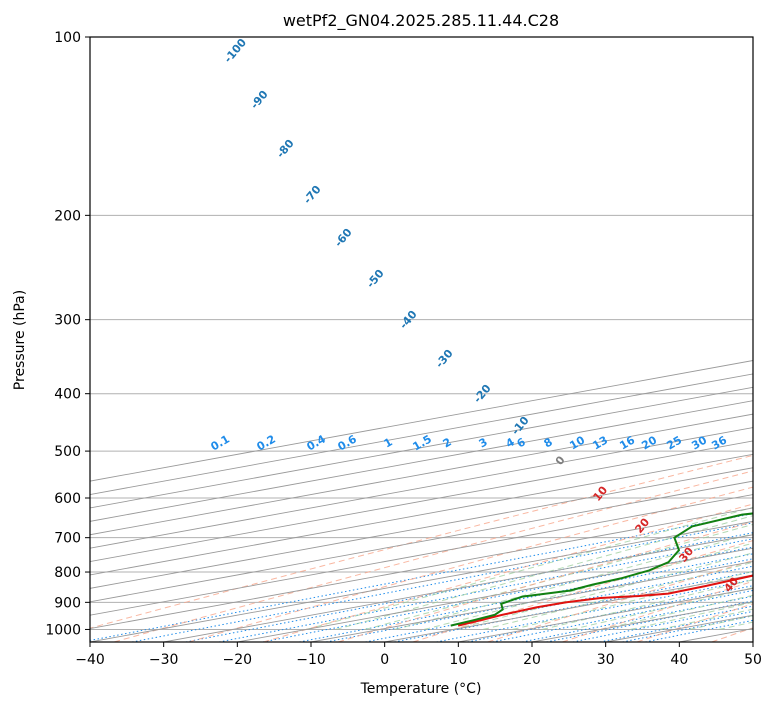 Image resolution: width=775 pixels, height=708 pixels. I want to click on x-tick-label: 30, so click(606, 660).